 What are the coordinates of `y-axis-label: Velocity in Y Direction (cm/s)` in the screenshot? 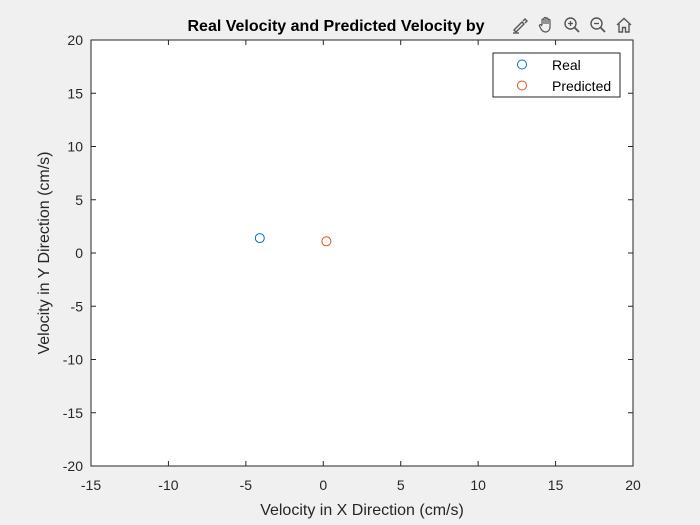 It's located at (44, 252).